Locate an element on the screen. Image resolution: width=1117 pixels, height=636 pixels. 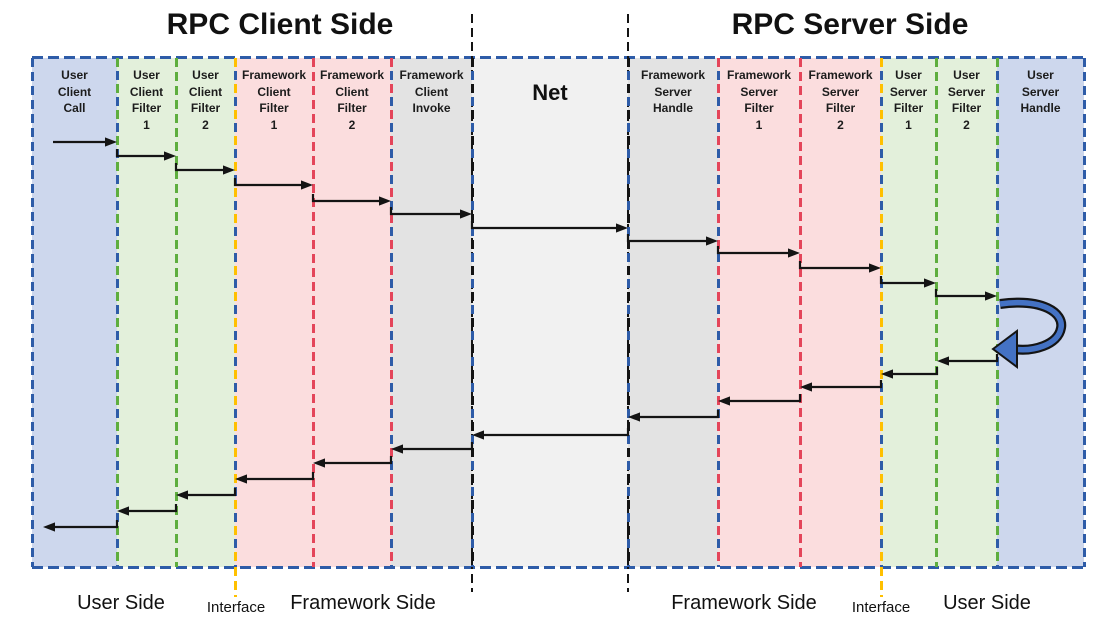
lane-net: Net is located at coordinates (550, 312).